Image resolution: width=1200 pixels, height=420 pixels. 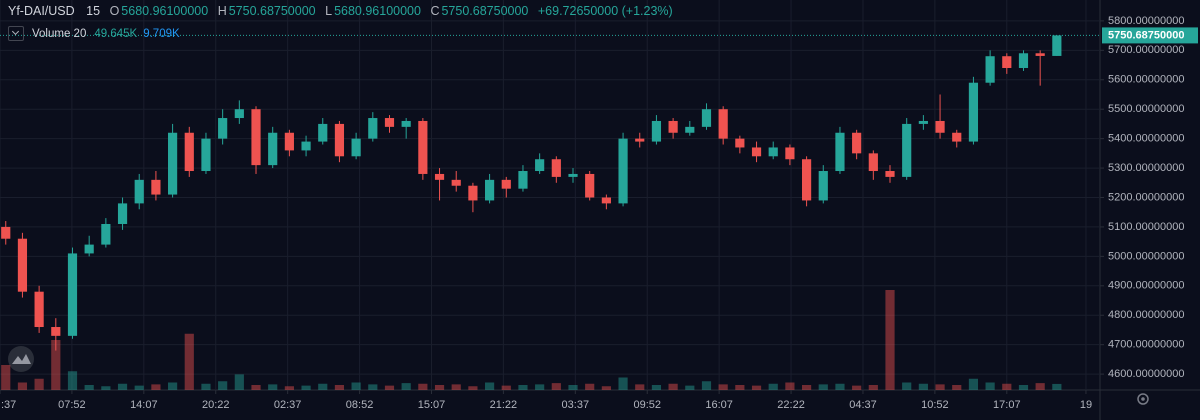 What do you see at coordinates (1007, 405) in the screenshot?
I see `x-tick-label: 17:07` at bounding box center [1007, 405].